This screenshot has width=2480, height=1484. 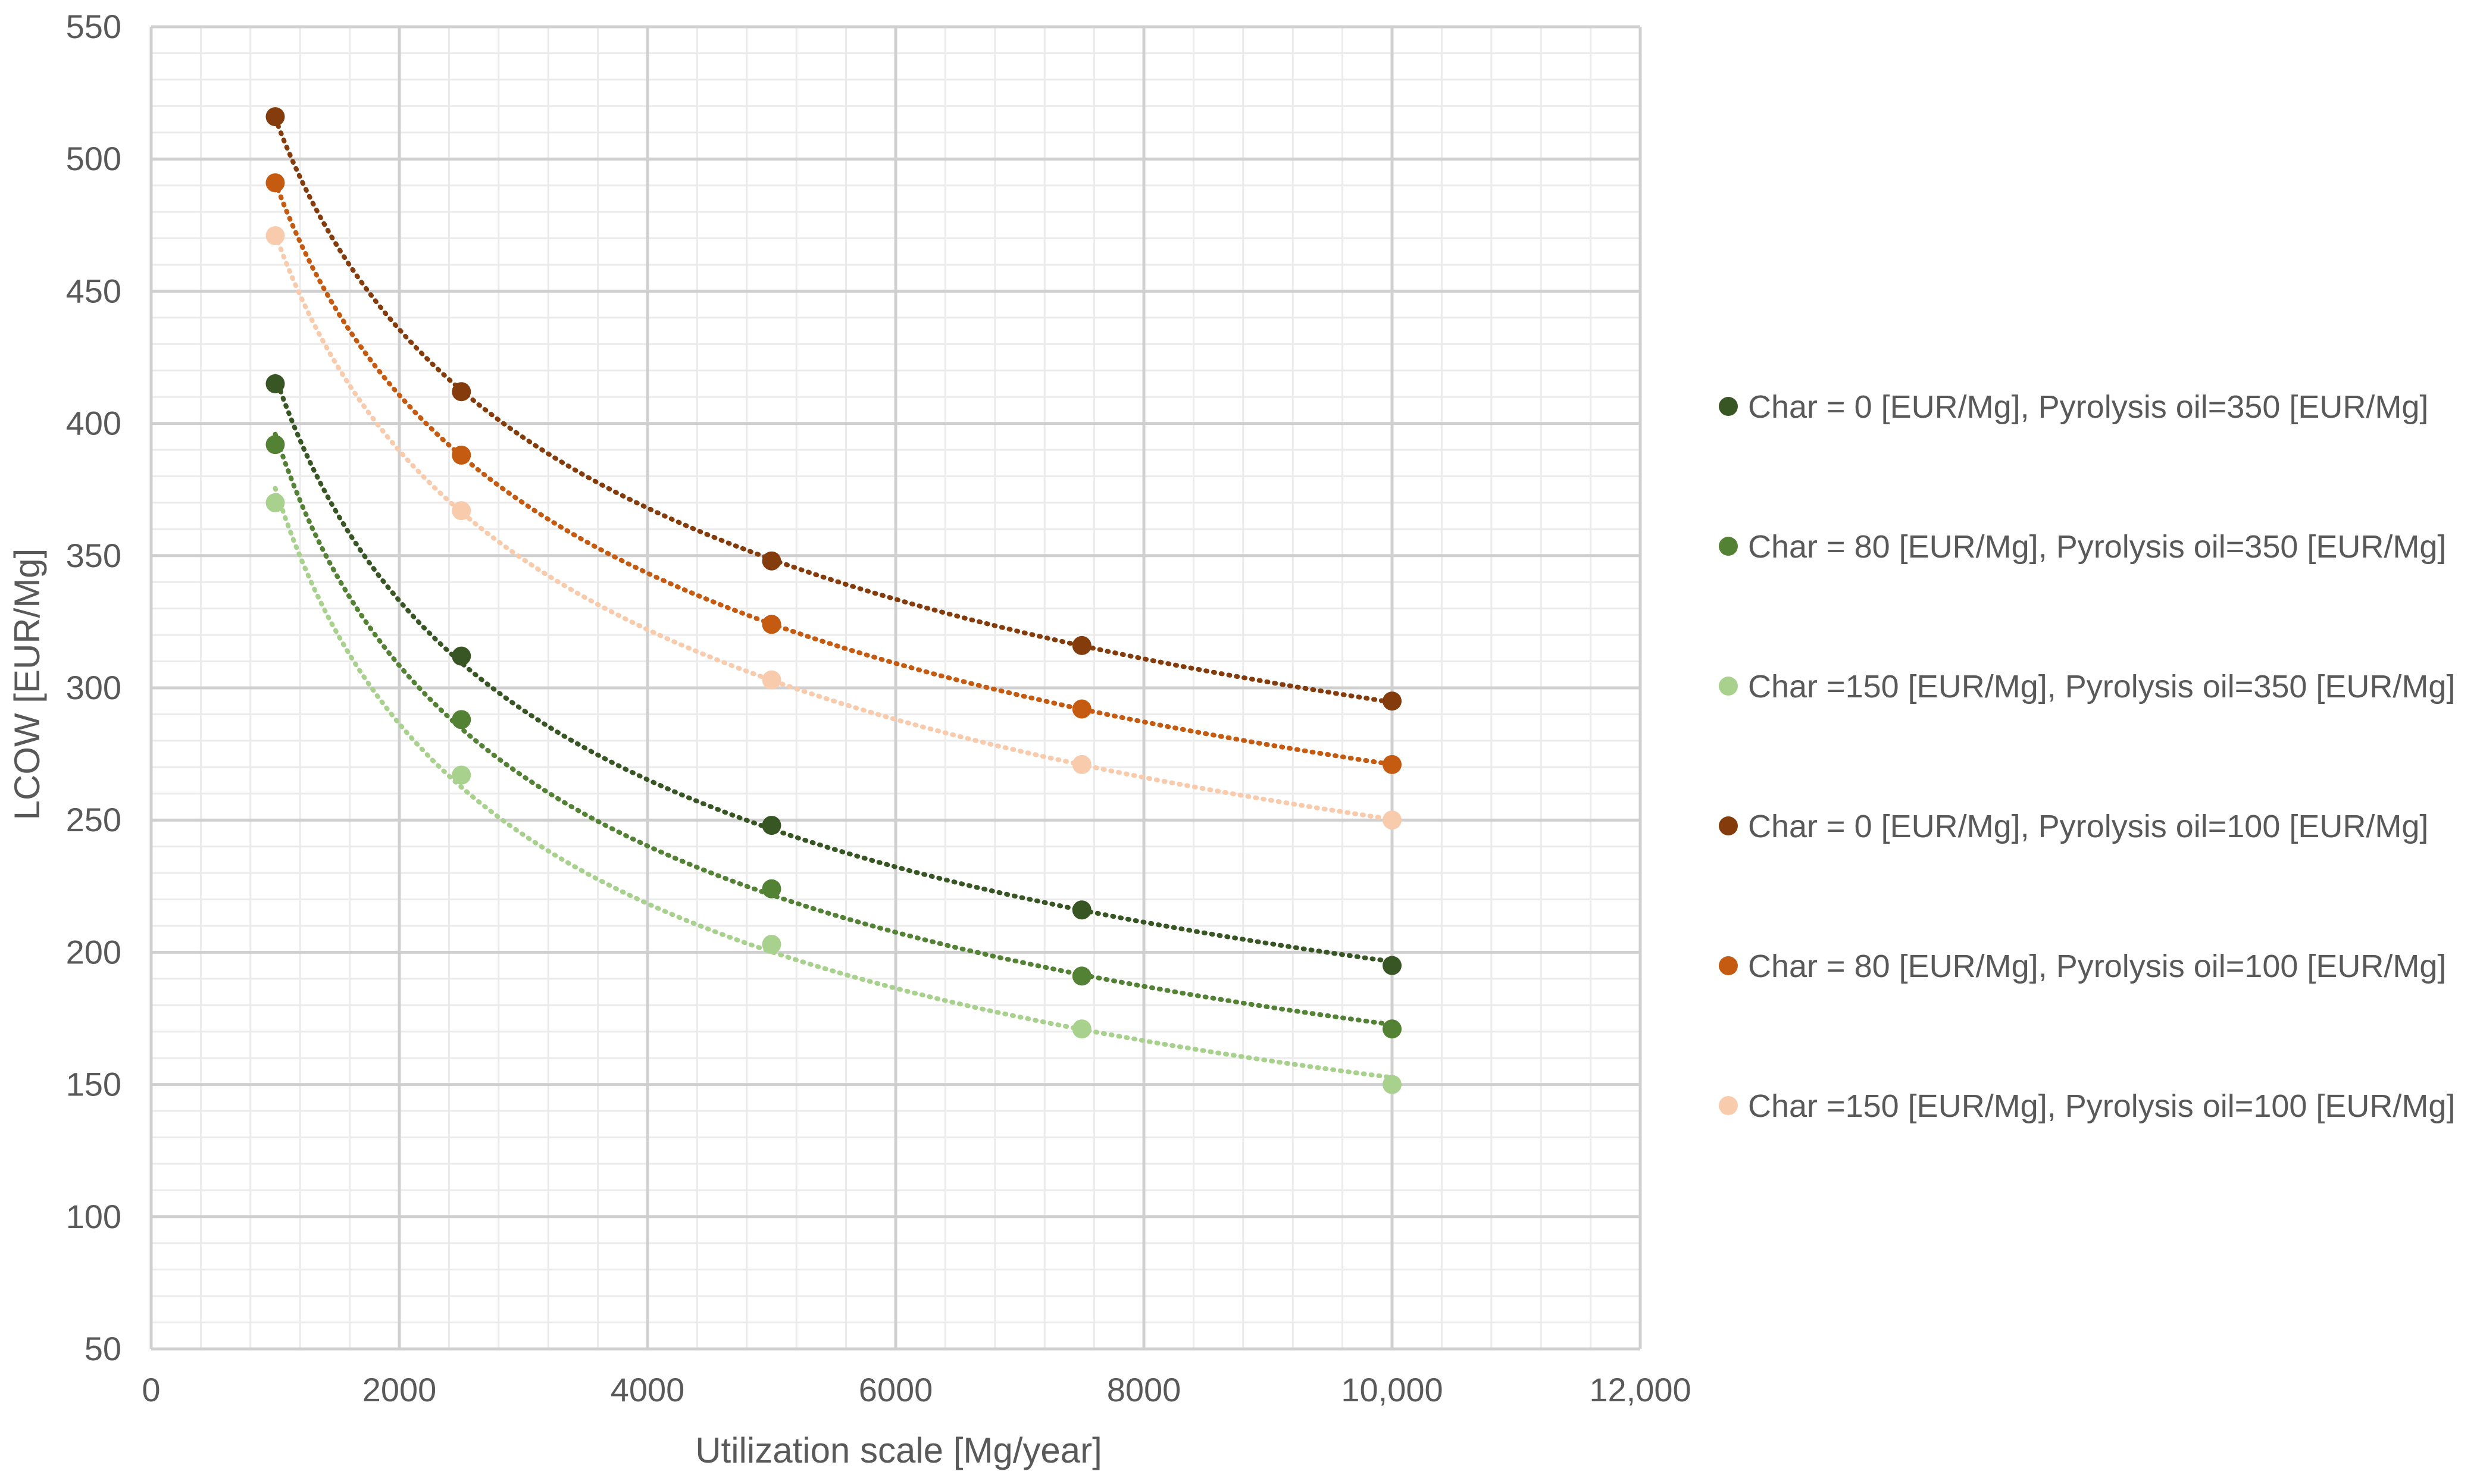 I want to click on y-tick-label: 450, so click(x=93, y=290).